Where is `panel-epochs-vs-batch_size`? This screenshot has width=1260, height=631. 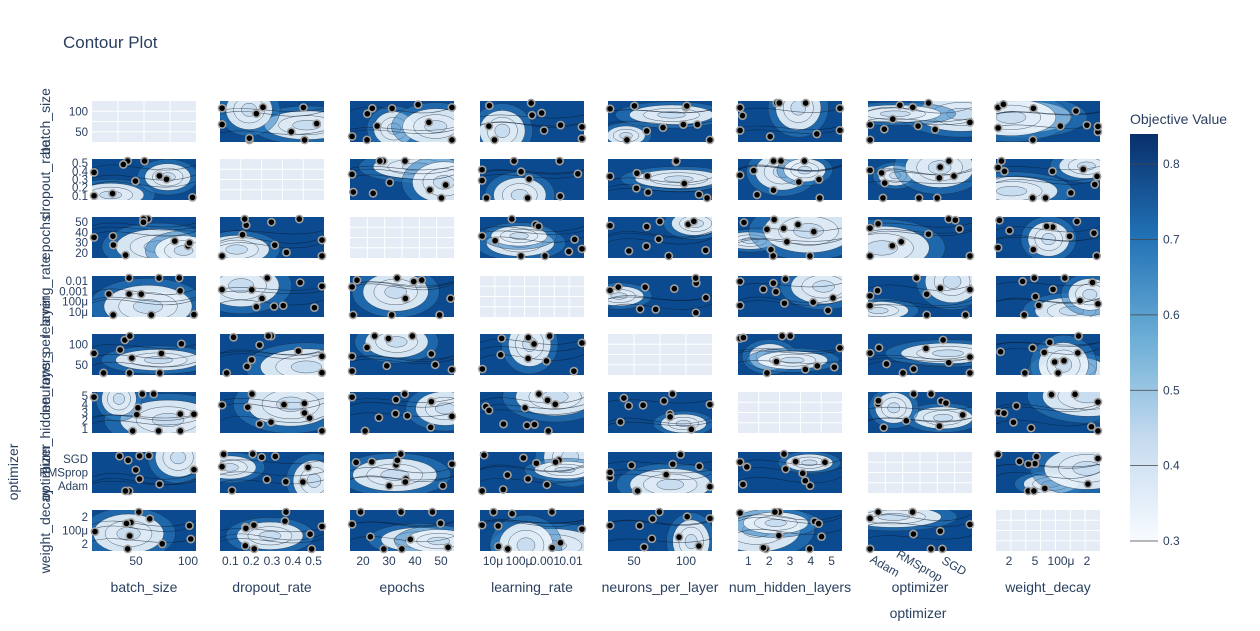 panel-epochs-vs-batch_size is located at coordinates (142, 237).